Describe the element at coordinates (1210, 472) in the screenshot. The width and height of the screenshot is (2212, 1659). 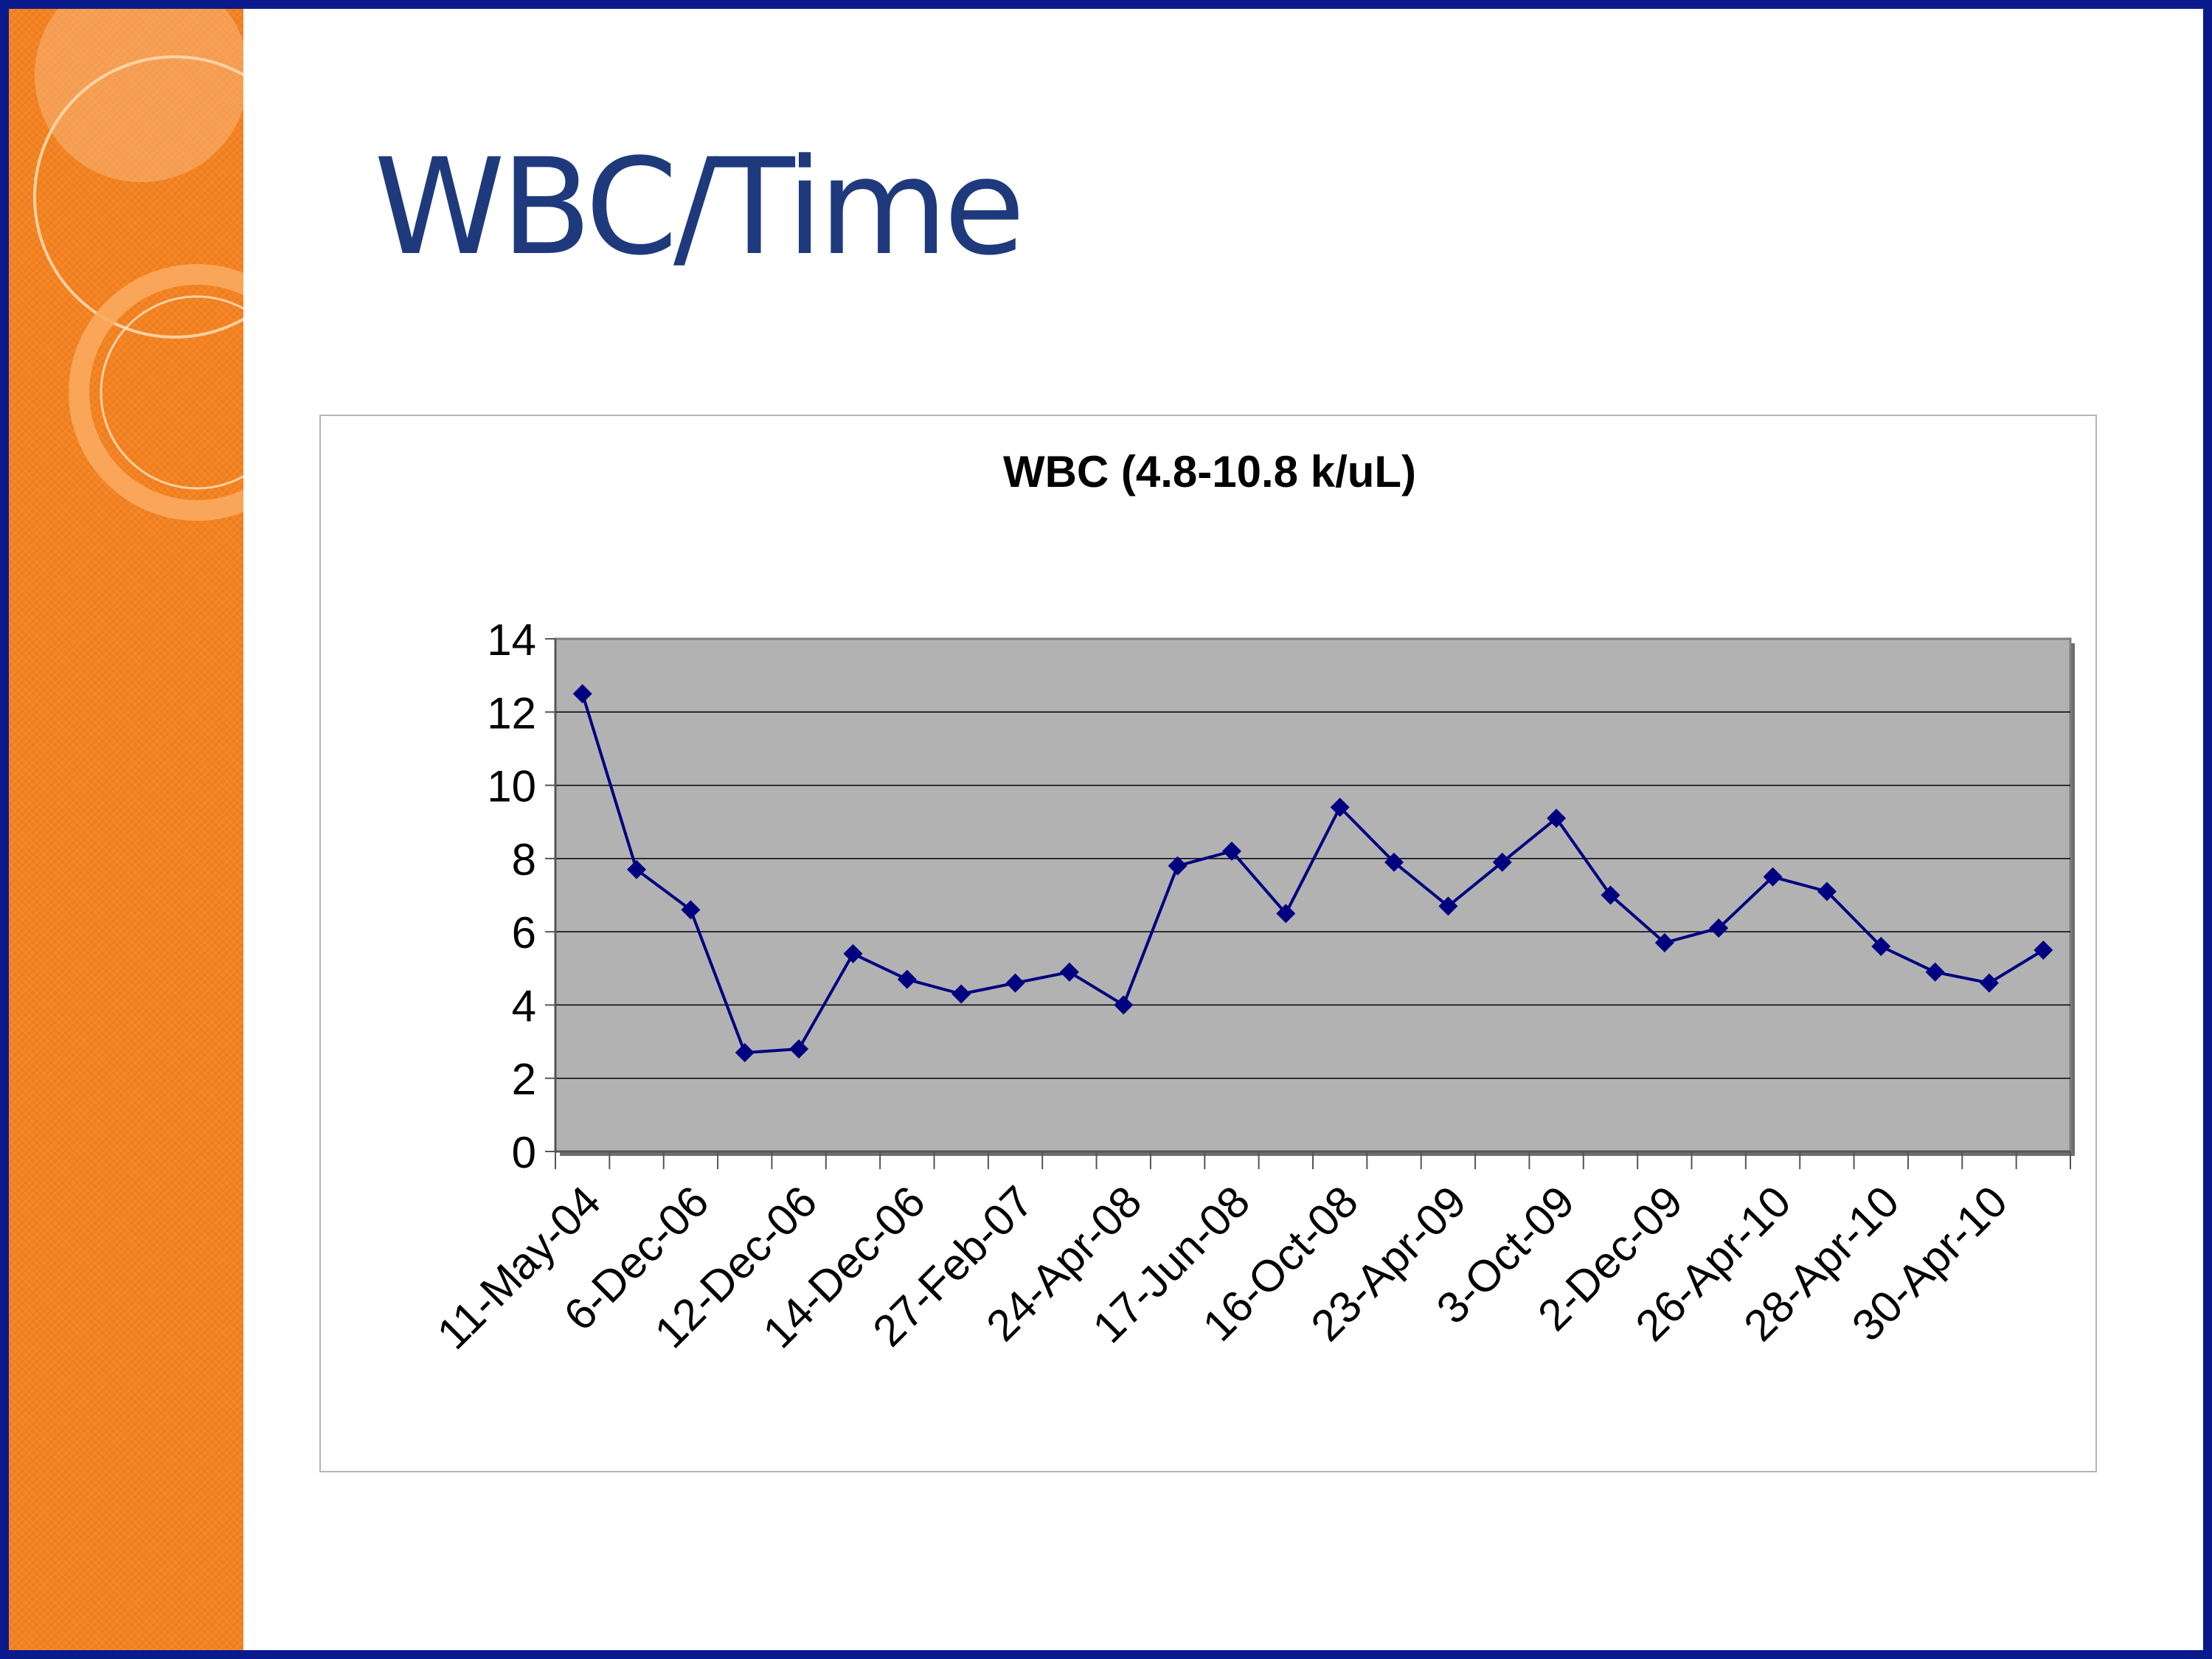
I see `chart-title: WBC (4.8-10.8 k/uL)` at that location.